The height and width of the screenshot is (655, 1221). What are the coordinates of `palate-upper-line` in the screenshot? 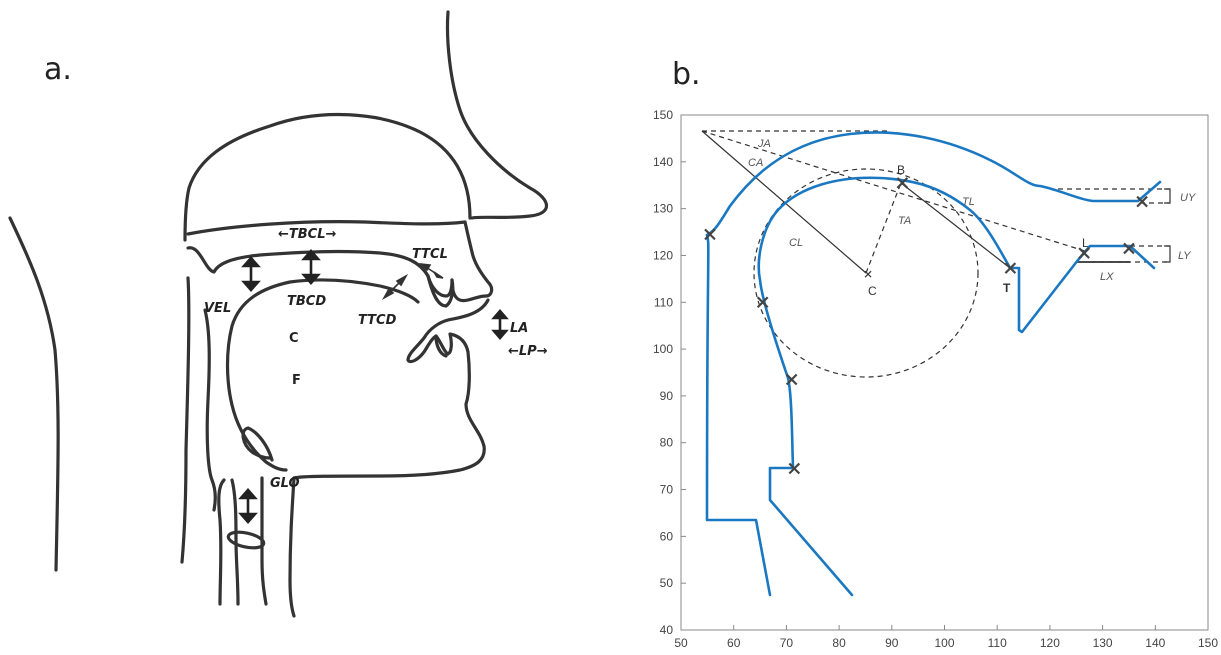 It's located at (326, 228).